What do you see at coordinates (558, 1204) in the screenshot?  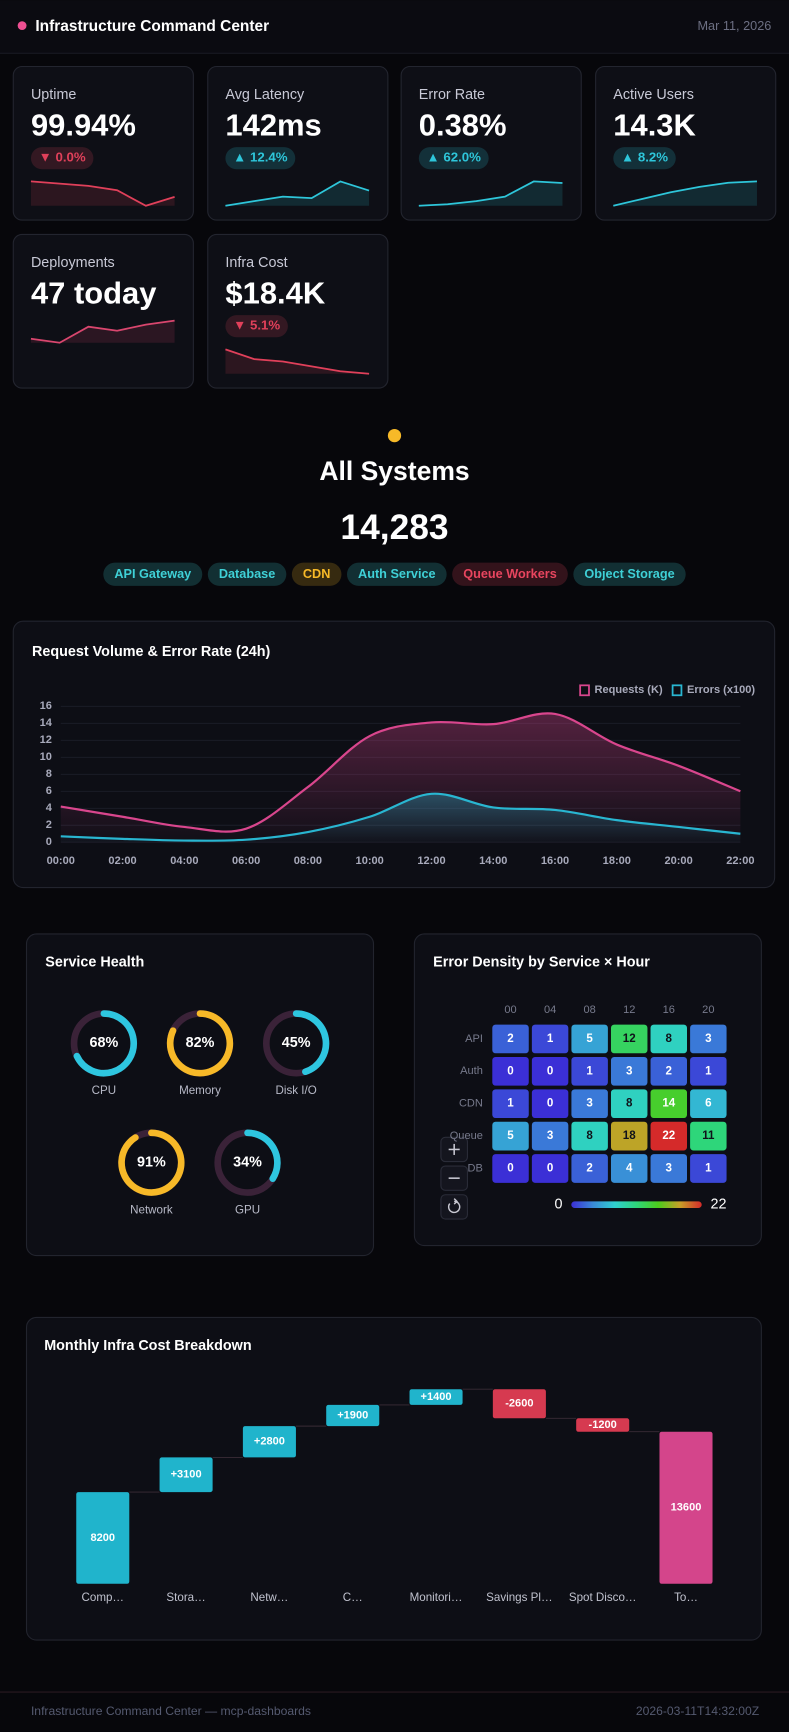 I see `color-scale-min: 0` at bounding box center [558, 1204].